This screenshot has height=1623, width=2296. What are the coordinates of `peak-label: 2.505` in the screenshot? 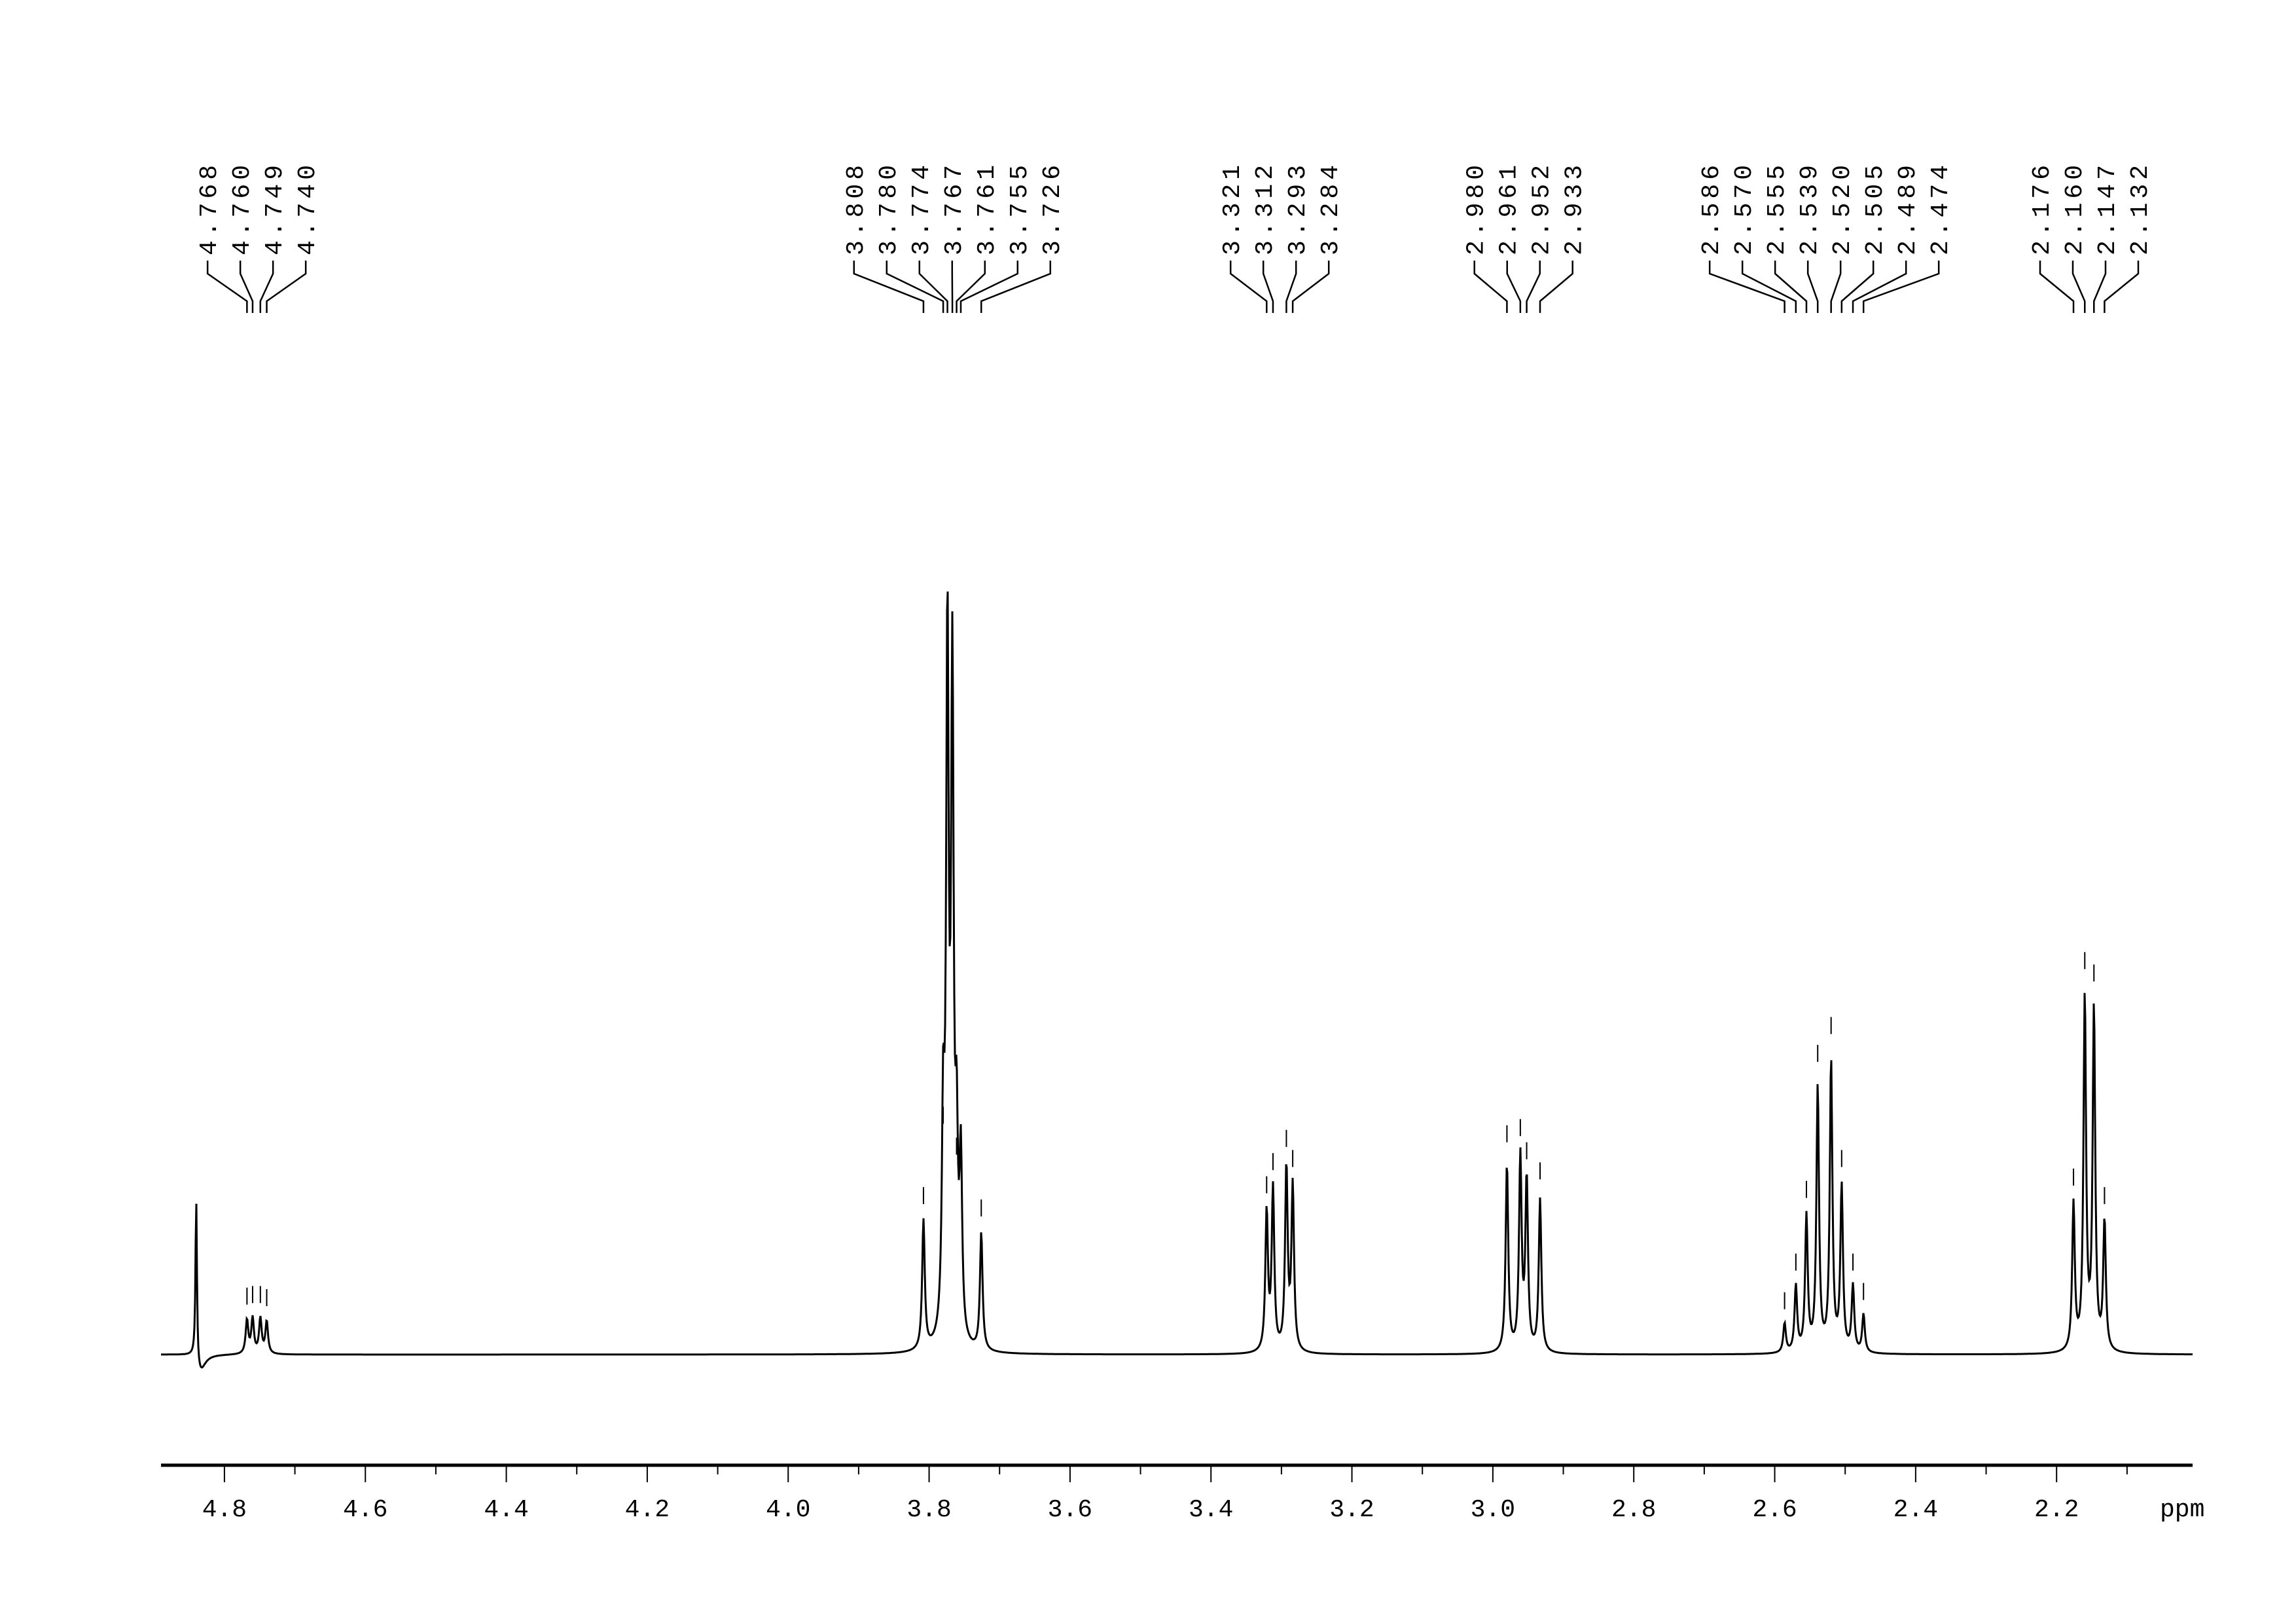 It's located at (1875, 208).